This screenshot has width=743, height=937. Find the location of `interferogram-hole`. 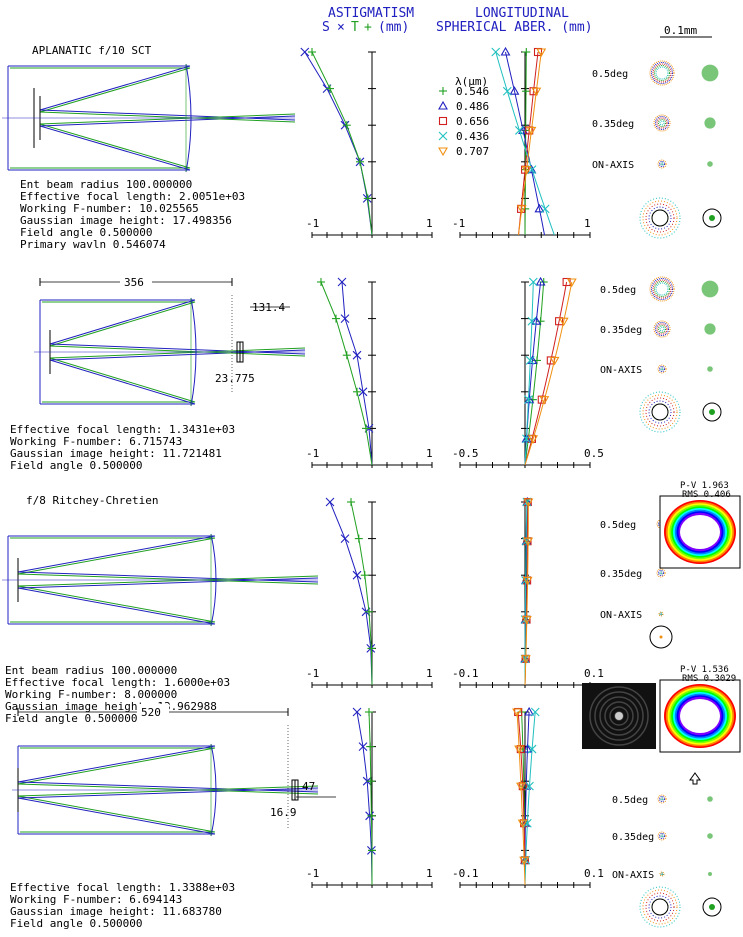

interferogram-hole is located at coordinates (700, 532).